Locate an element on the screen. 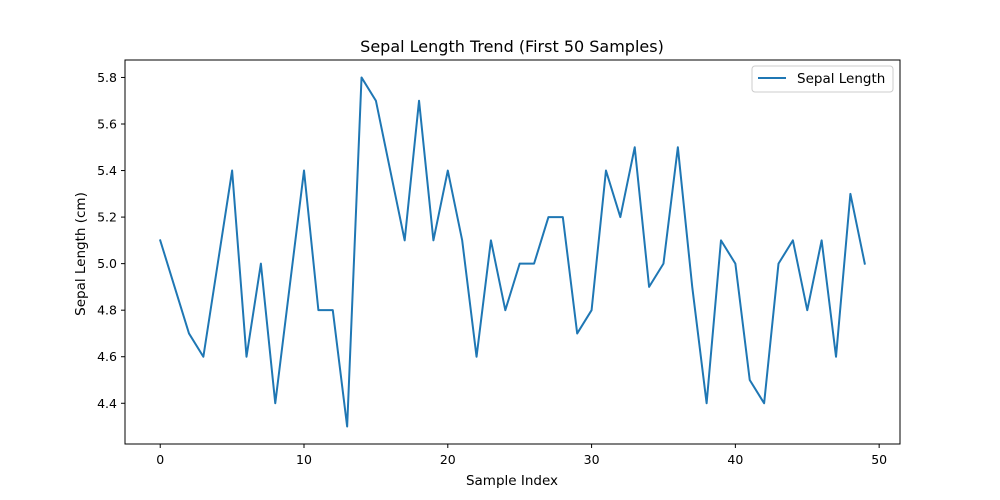 The width and height of the screenshot is (1000, 500). legend-box is located at coordinates (822, 79).